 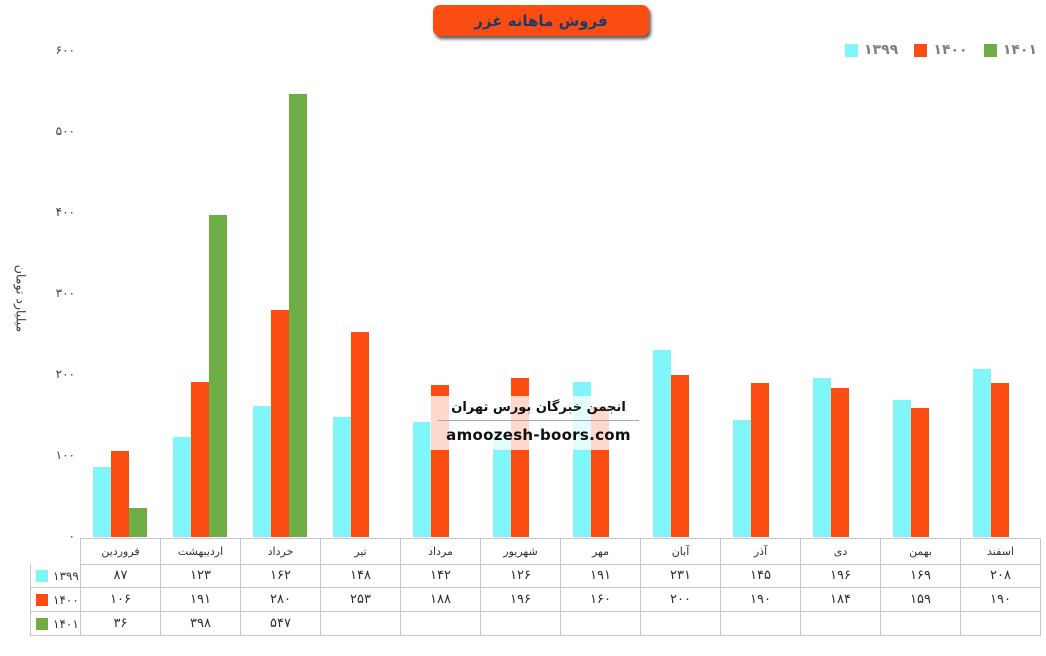 What do you see at coordinates (601, 552) in the screenshot?
I see `month-header-cell-7: مهر` at bounding box center [601, 552].